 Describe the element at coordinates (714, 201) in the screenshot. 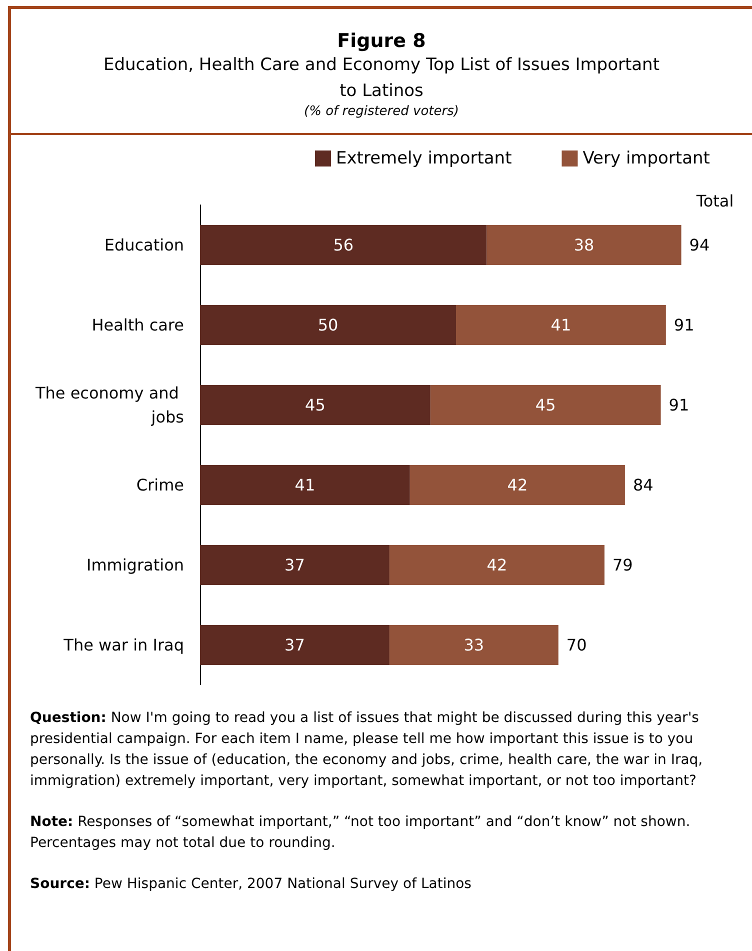

I see `text: Total` at that location.